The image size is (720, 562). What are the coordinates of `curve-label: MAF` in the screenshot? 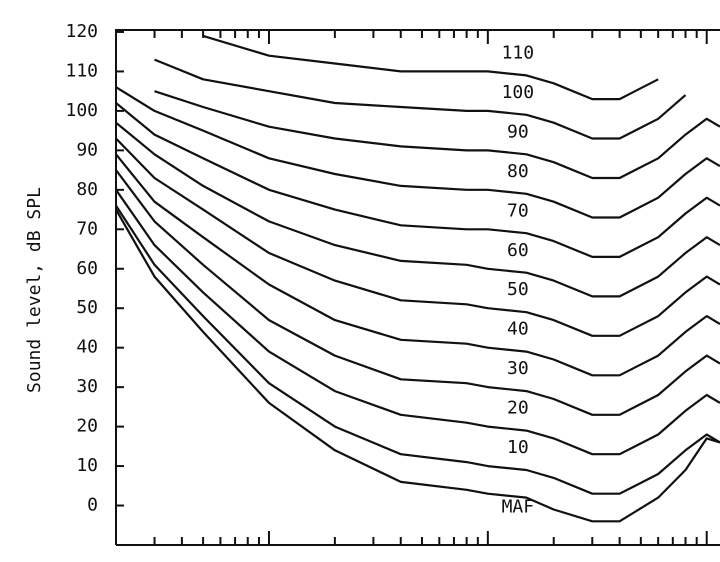 It's located at (518, 507).